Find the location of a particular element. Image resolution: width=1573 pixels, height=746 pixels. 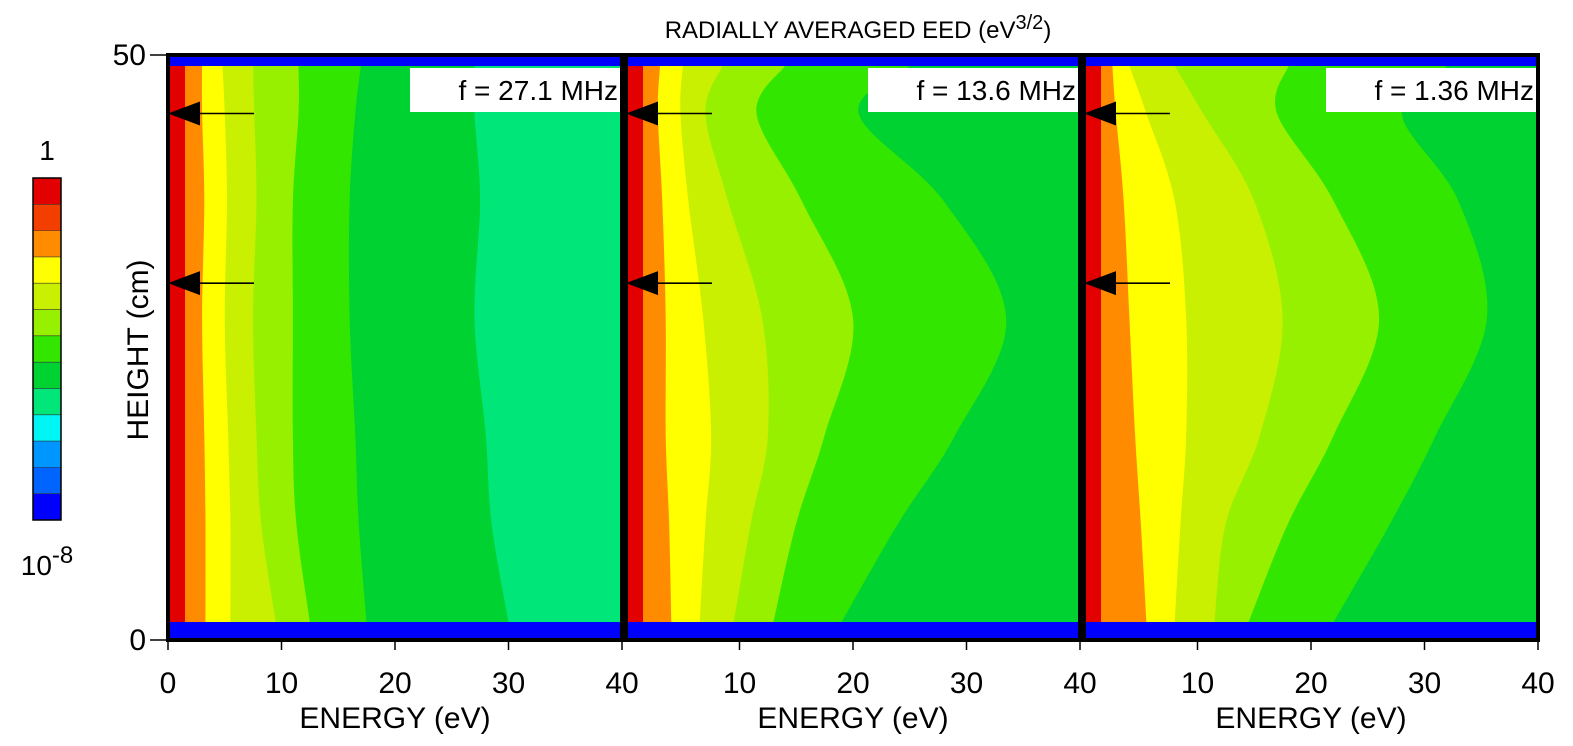

y-tick-label: 50 is located at coordinates (129, 55).